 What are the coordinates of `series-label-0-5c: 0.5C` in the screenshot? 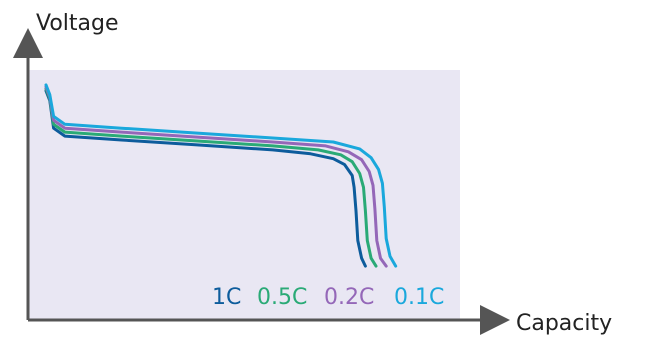 It's located at (282, 297).